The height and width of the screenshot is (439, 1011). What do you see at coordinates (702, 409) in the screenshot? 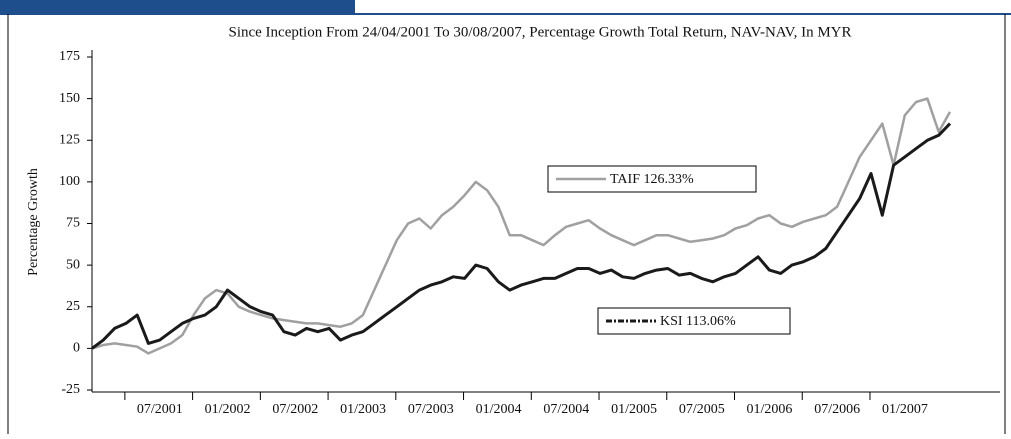
I see `x-tick-label: 07/2005` at bounding box center [702, 409].